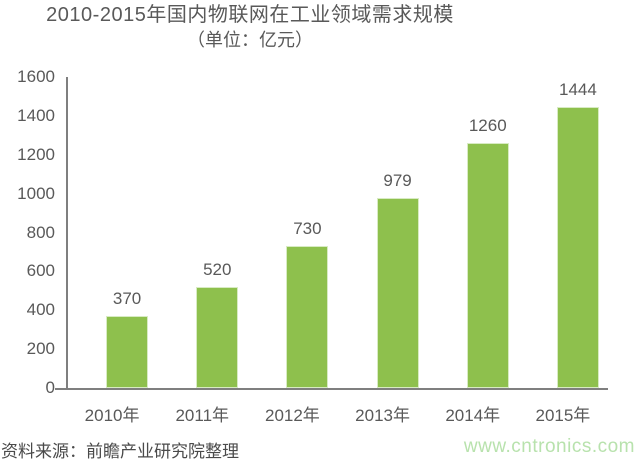 This screenshot has height=465, width=640. Describe the element at coordinates (202, 415) in the screenshot. I see `x-tick-label: 2011年` at that location.